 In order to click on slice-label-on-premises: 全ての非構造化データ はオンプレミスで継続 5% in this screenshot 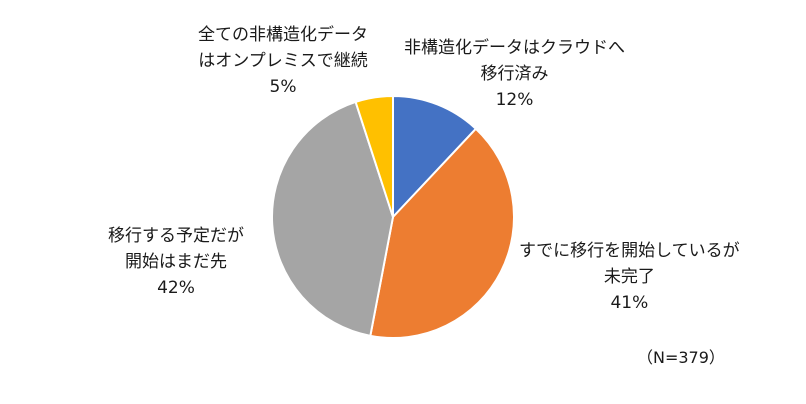, I will do `click(283, 61)`.